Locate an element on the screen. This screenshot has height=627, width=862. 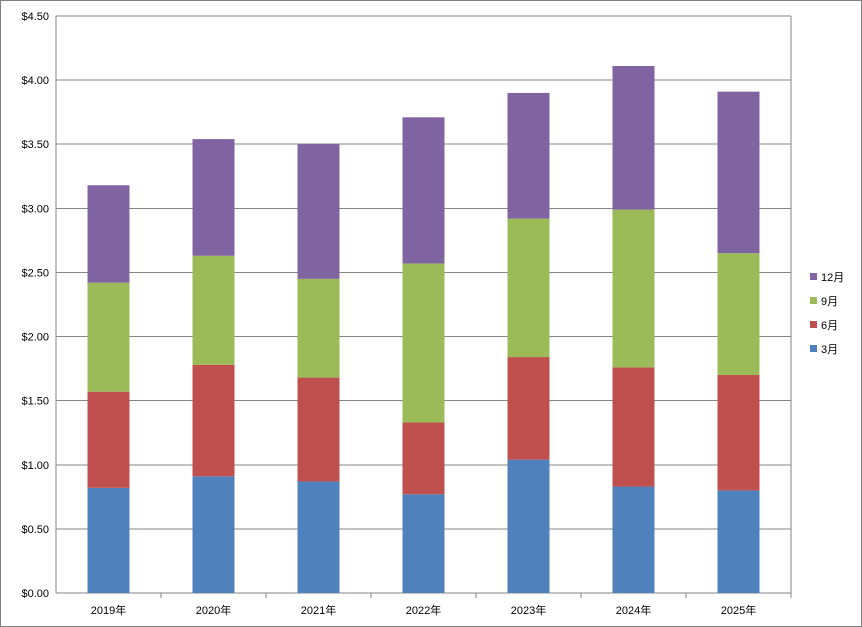
bar-segment-9月-2019年 is located at coordinates (108, 337).